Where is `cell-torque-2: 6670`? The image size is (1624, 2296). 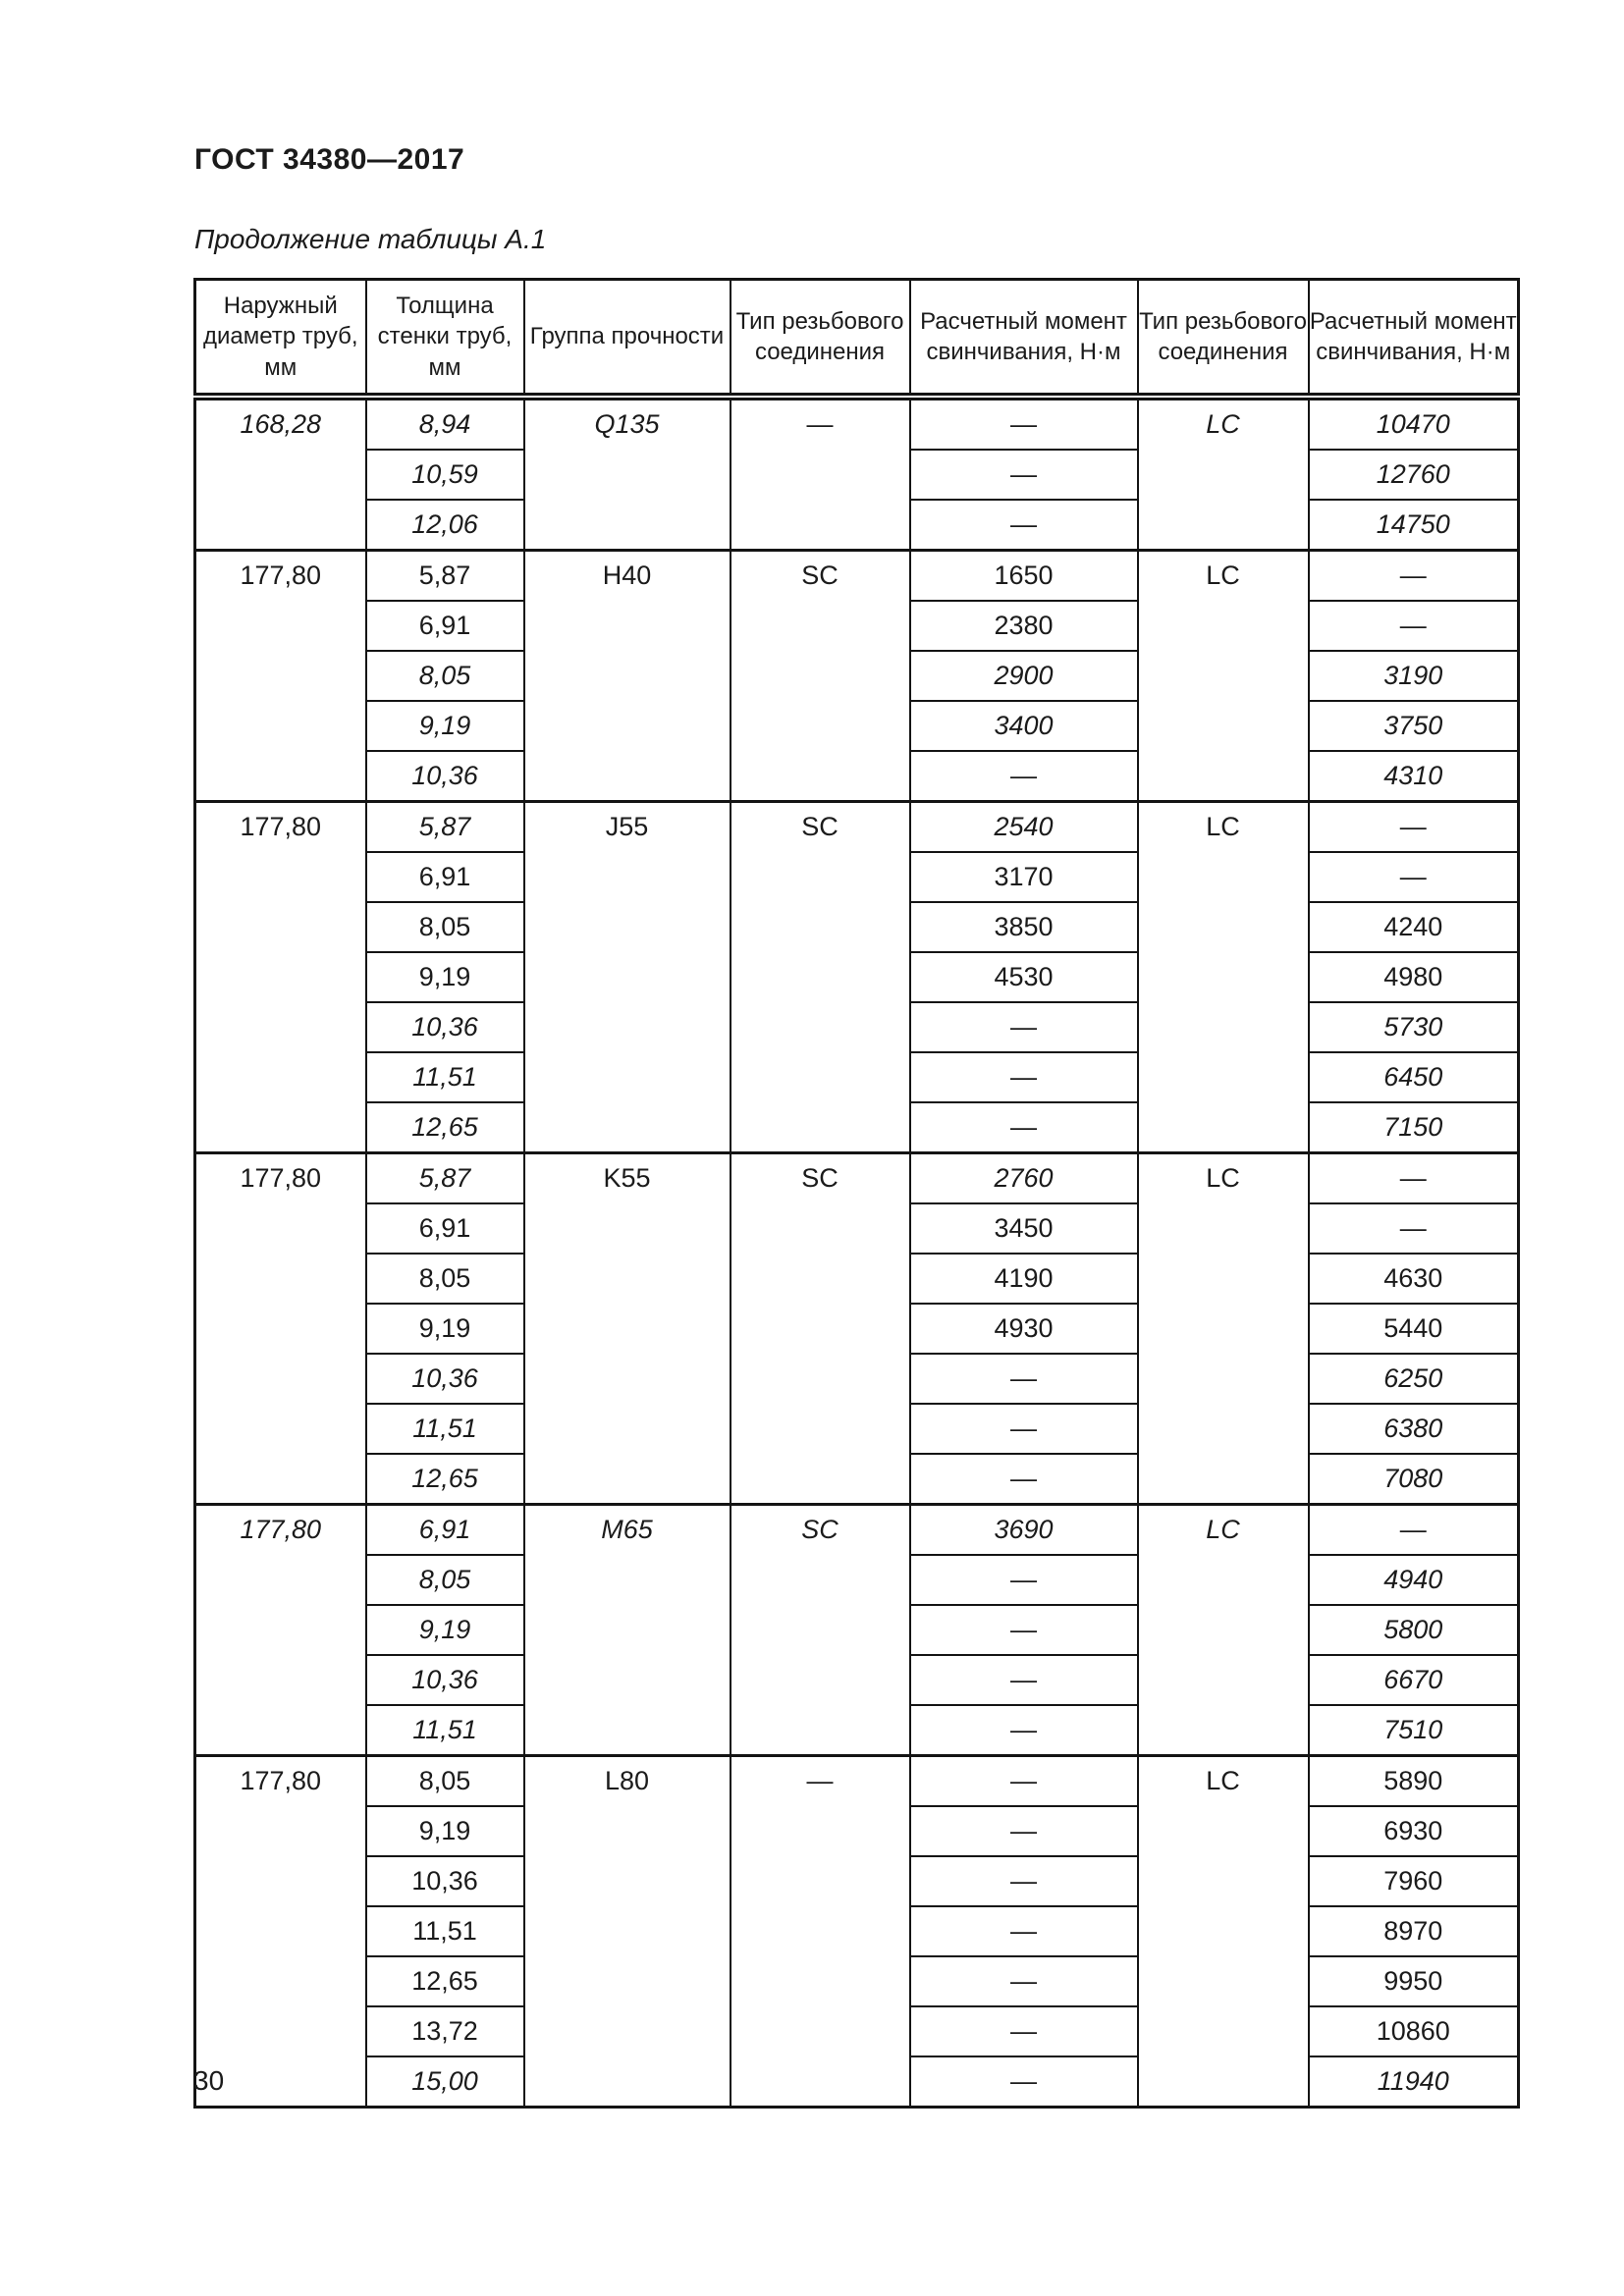
cell-torque-2: 6670 is located at coordinates (1413, 1680).